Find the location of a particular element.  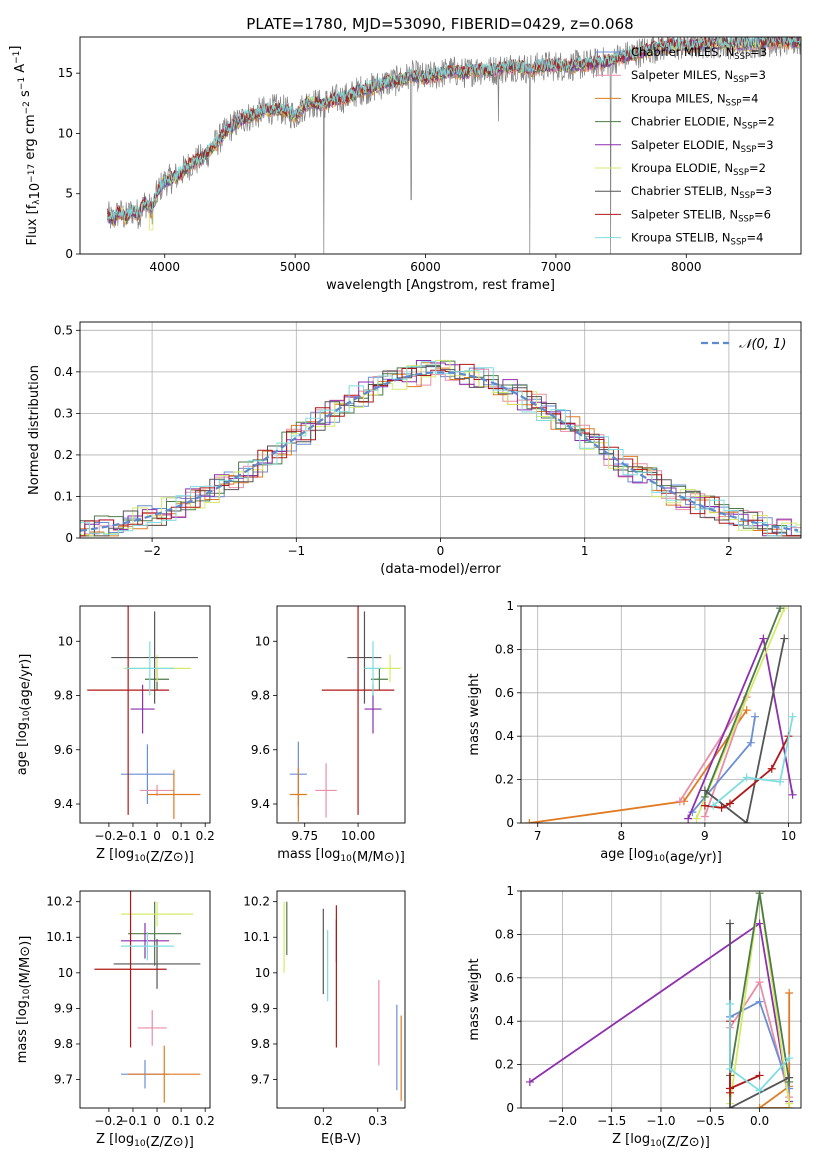

mass-vs-Z-xtick-label: 0.1 is located at coordinates (181, 1121).